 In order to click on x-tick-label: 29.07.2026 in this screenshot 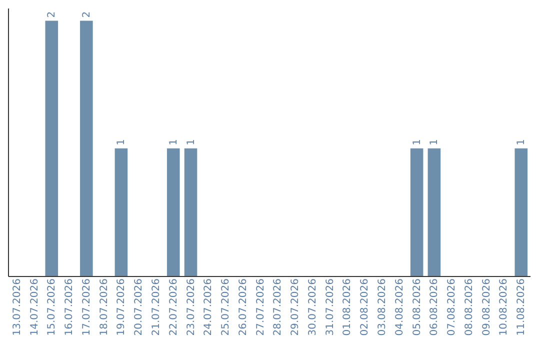, I will do `click(296, 307)`.